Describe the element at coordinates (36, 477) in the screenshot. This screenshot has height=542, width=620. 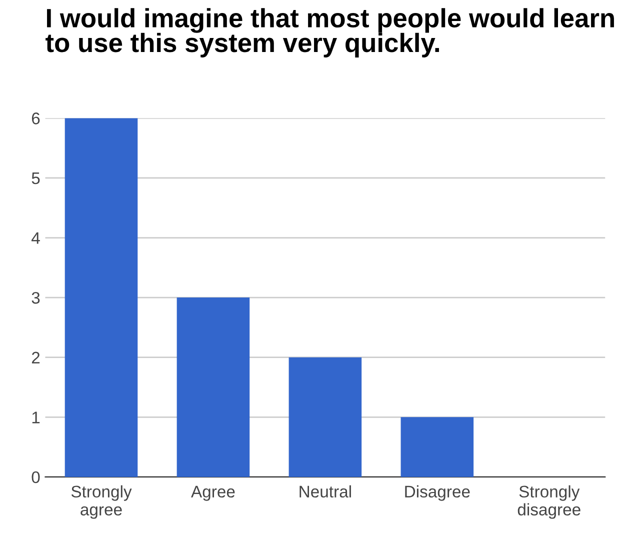
I see `y-tick-label: 0` at that location.